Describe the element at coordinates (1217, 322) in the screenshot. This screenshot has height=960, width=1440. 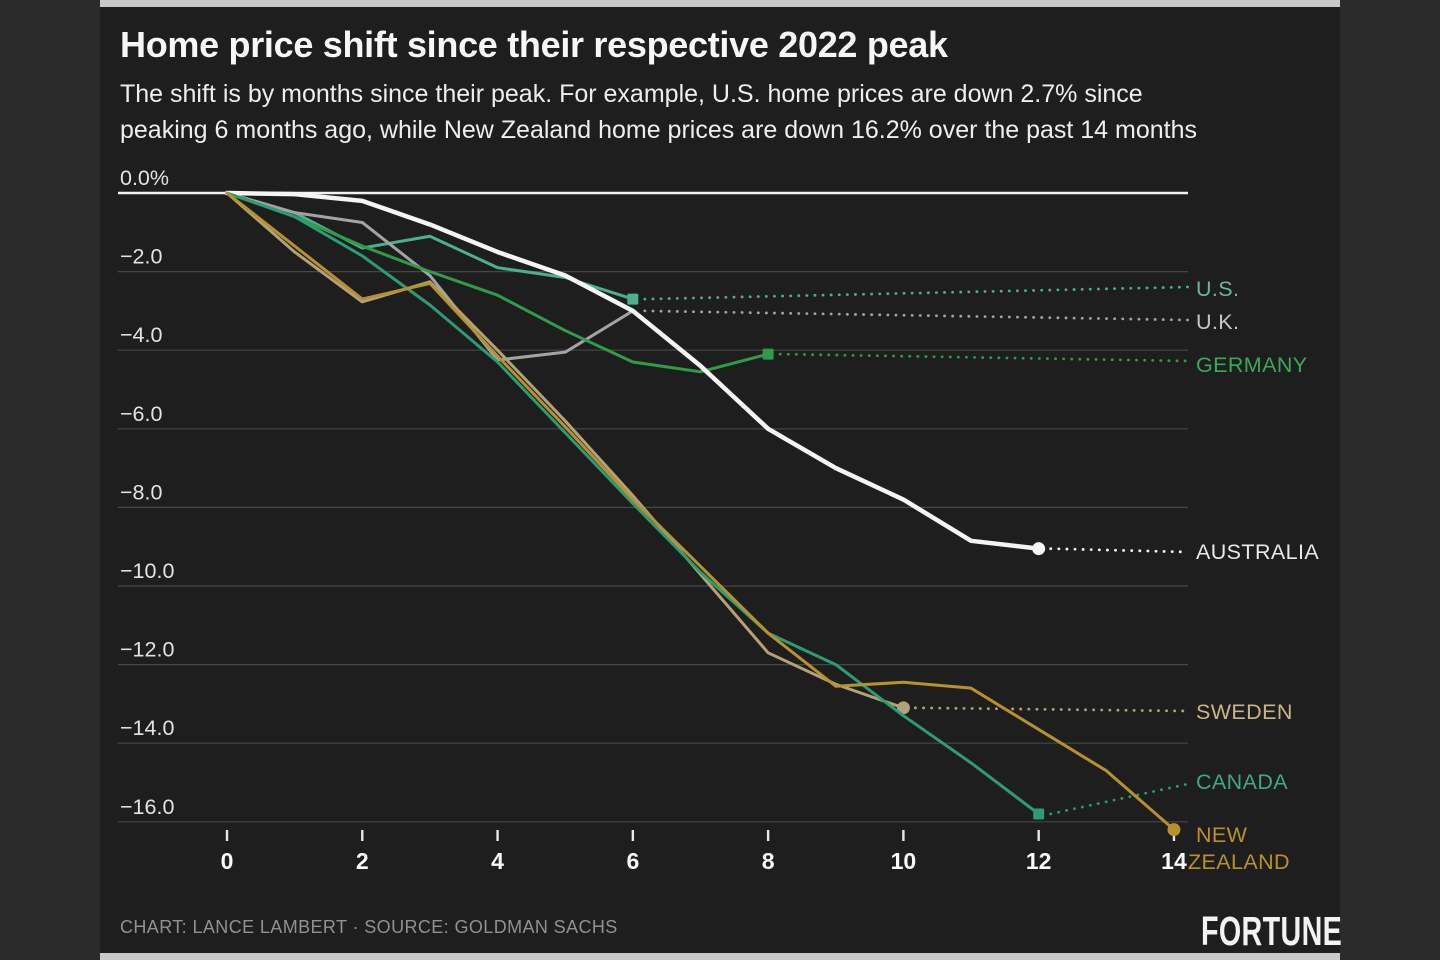
I see `series-label-u-k: U.K.` at that location.